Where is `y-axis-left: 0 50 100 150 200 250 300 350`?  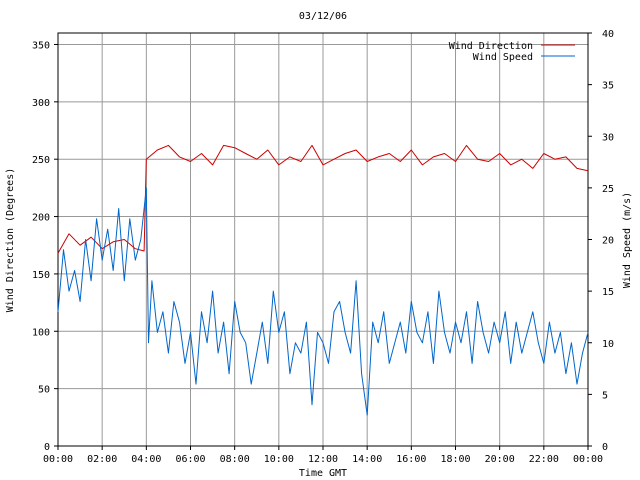
y-axis-left: 0 50 100 150 200 250 300 350 is located at coordinates (45, 246).